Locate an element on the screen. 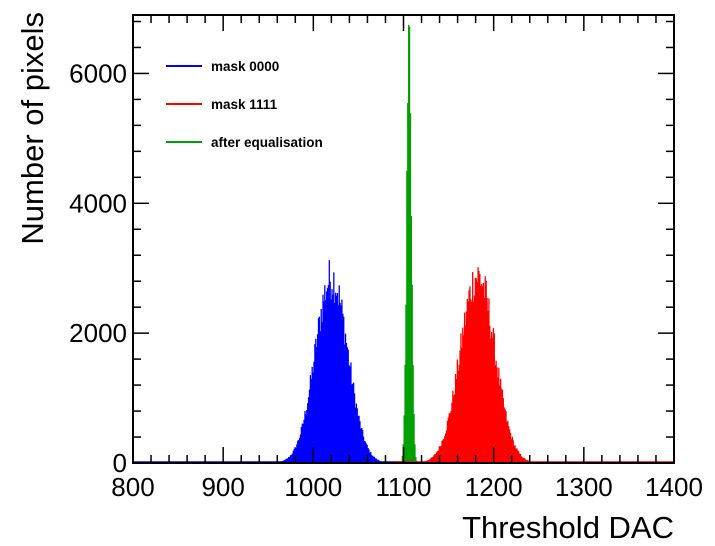 Image resolution: width=715 pixels, height=546 pixels. legend: mask 0000 mask 1111 after equalisation is located at coordinates (244, 104).